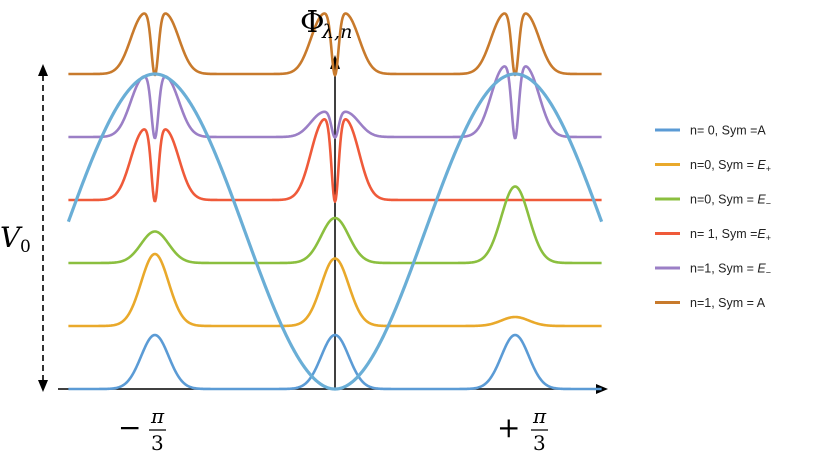 The width and height of the screenshot is (830, 453). I want to click on legend-label: n=1, Sym = A, so click(728, 303).